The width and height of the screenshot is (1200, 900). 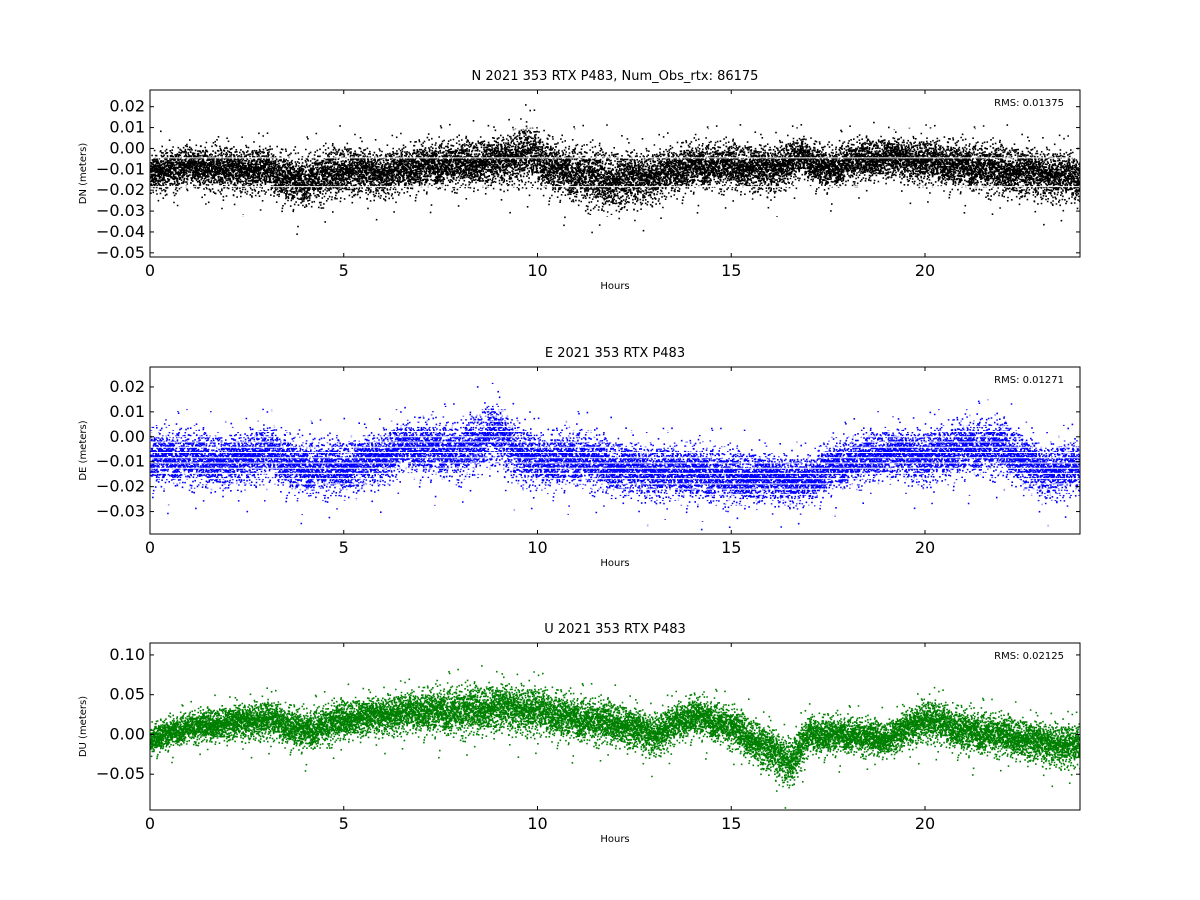 I want to click on y-axis-label: DN (meters), so click(x=83, y=174).